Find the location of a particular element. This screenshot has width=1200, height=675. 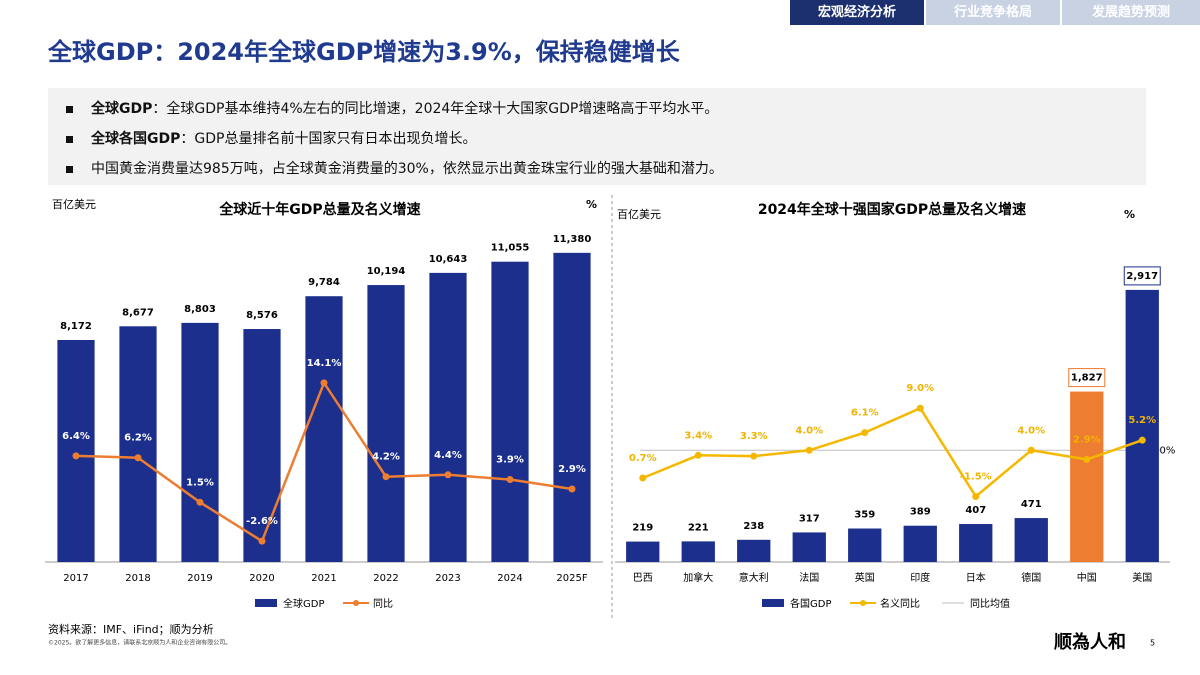

bar-value-label: 317 is located at coordinates (809, 518).